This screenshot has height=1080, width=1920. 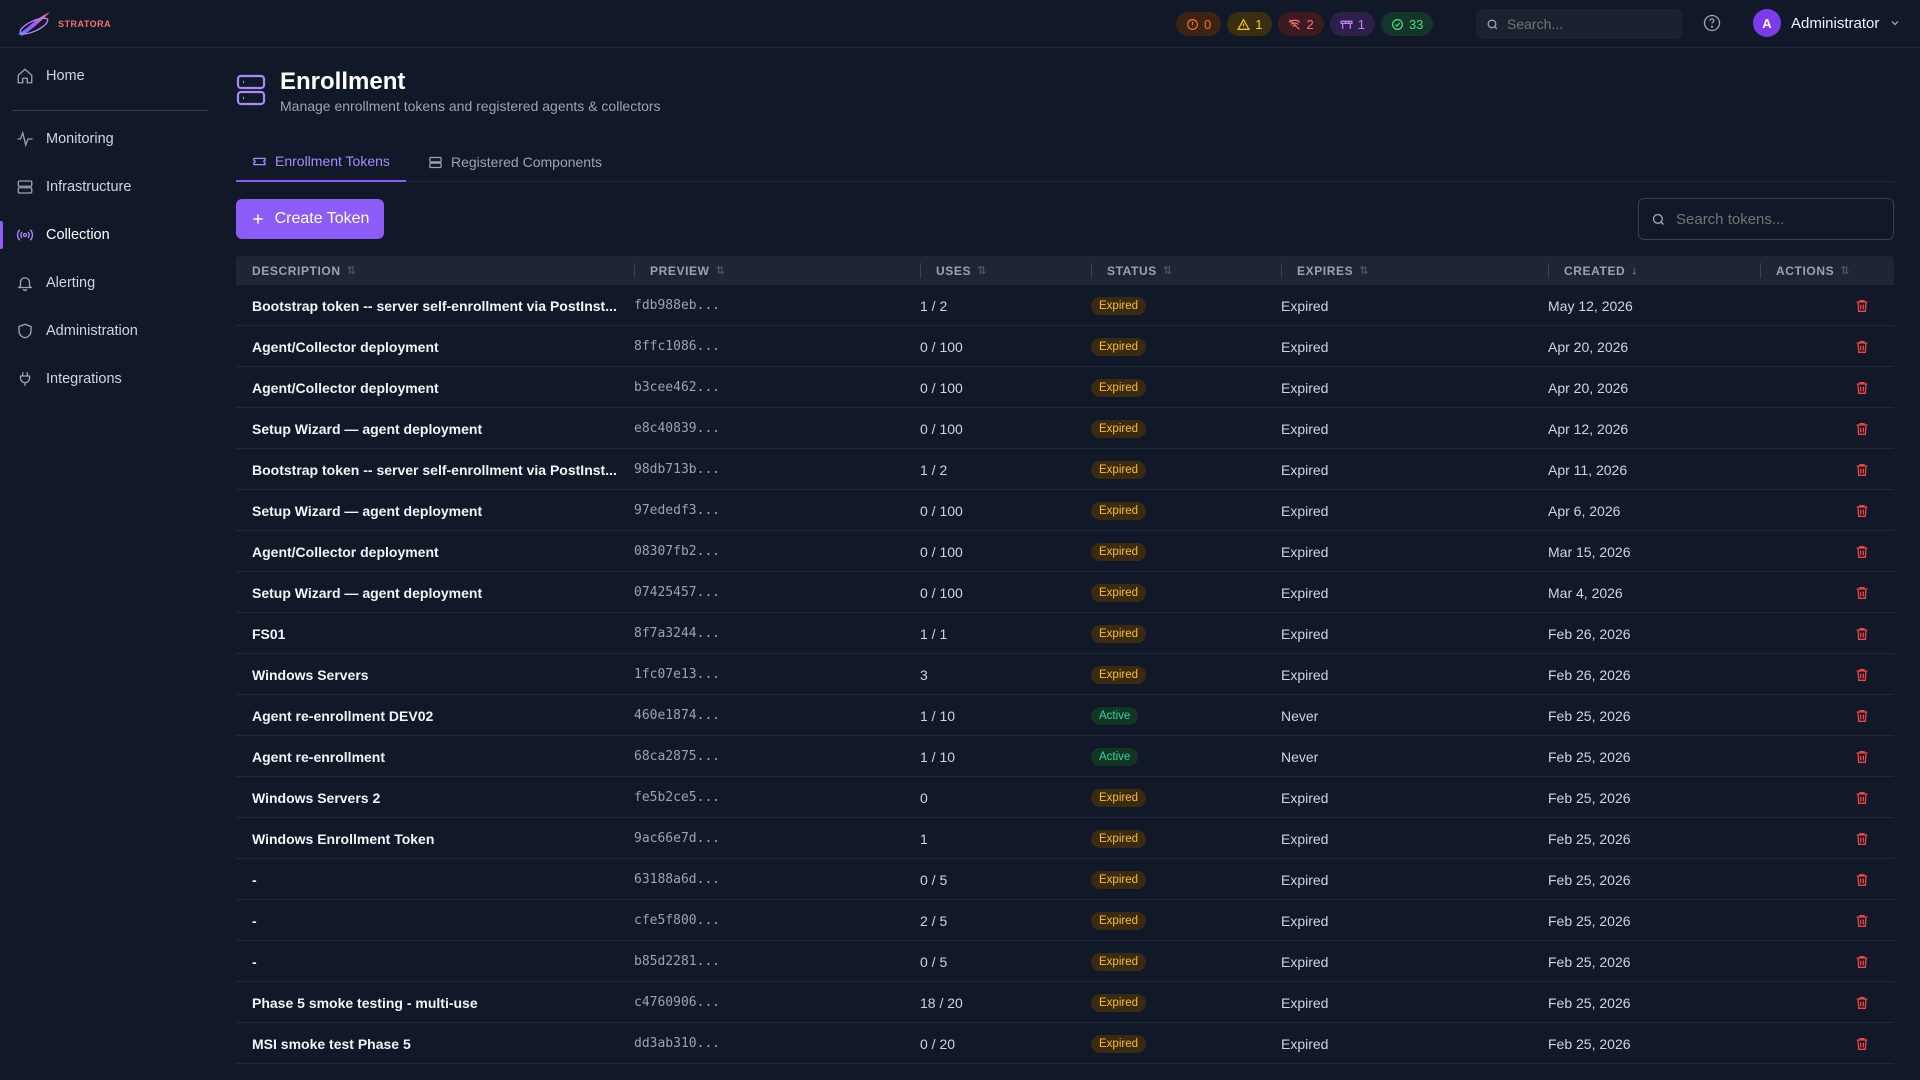 I want to click on help-icon, so click(x=1712, y=23).